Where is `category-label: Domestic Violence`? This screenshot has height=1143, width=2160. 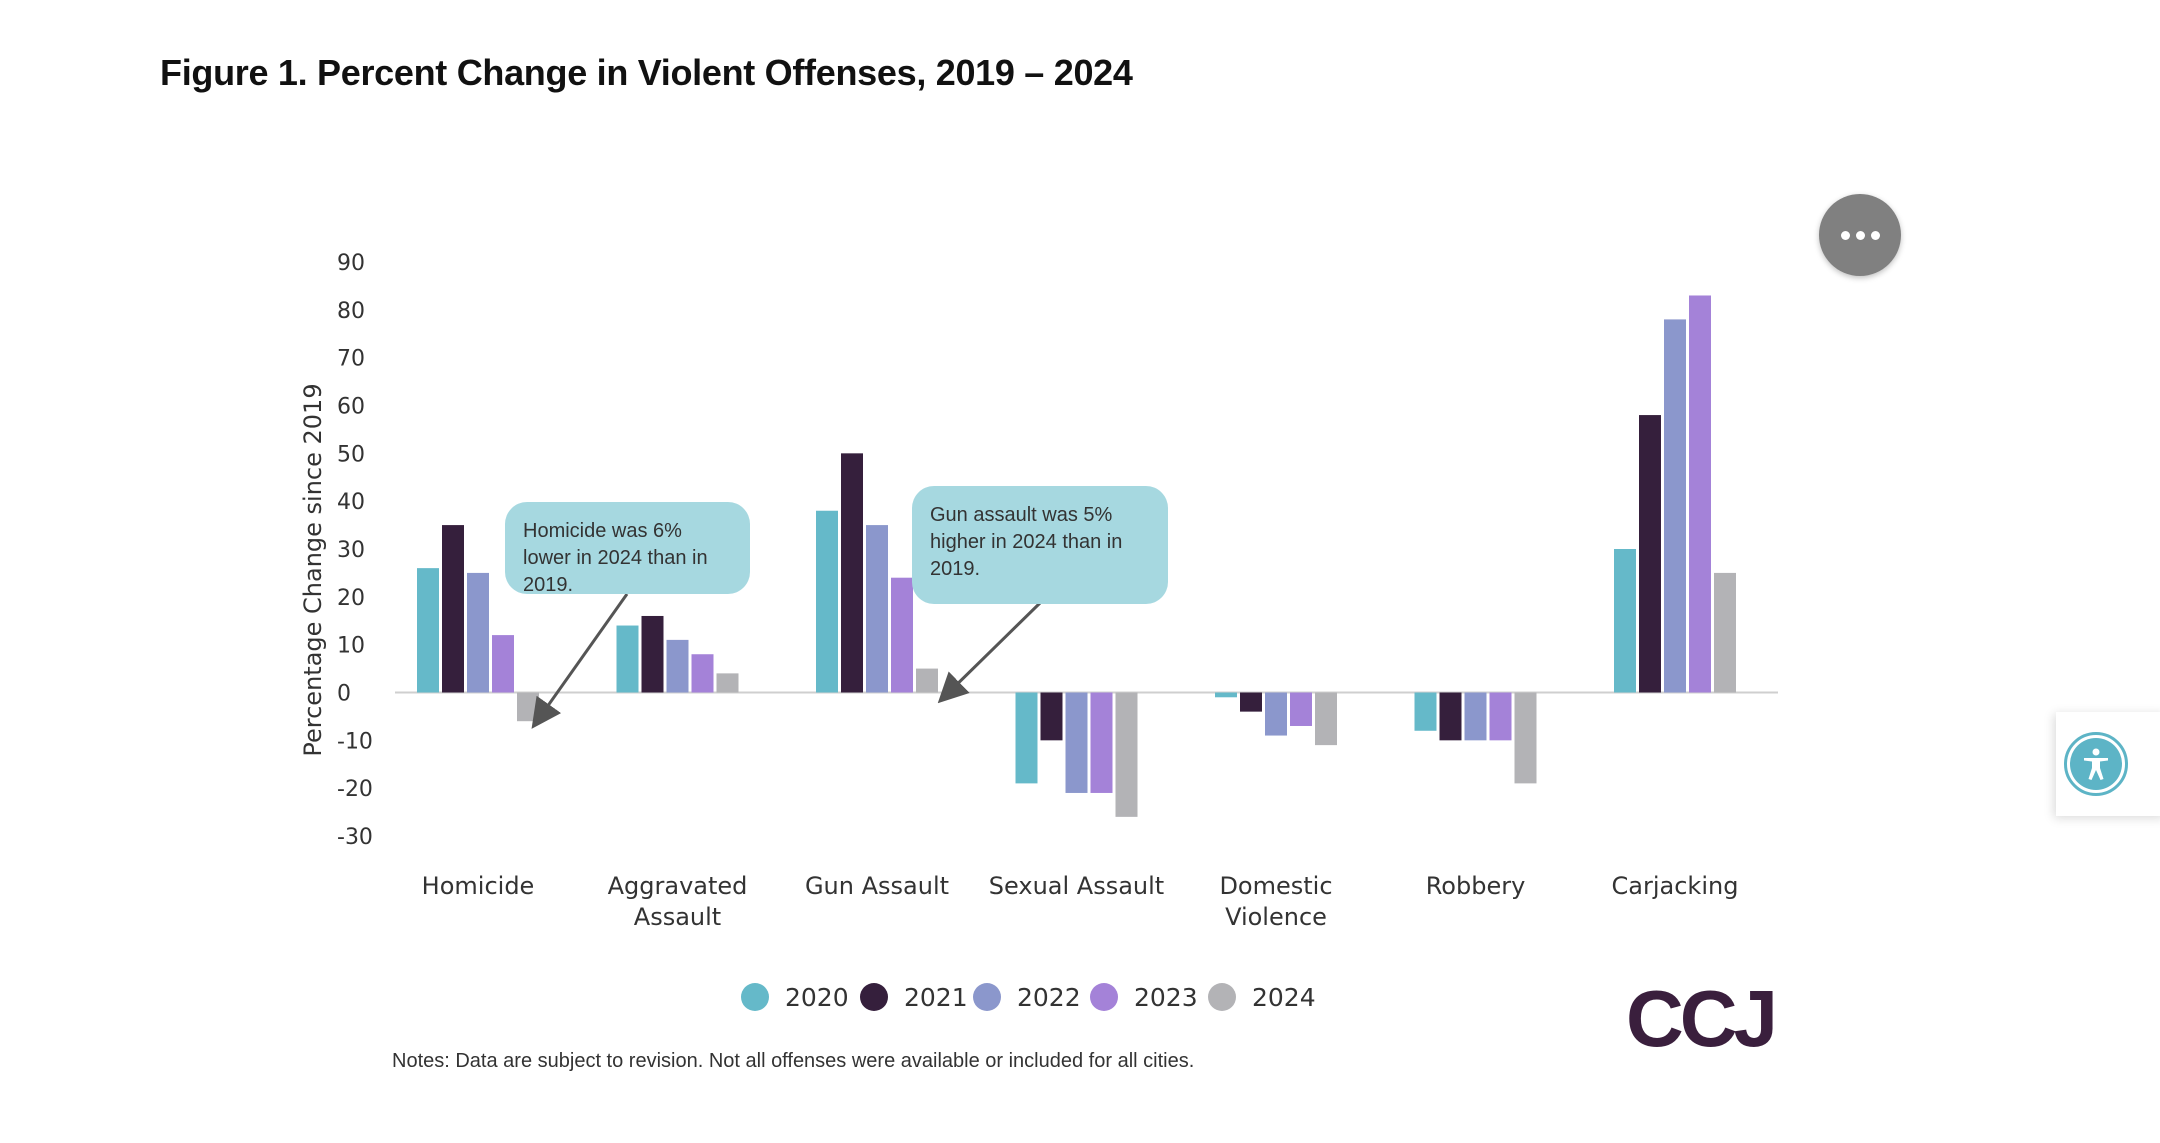 category-label: Domestic Violence is located at coordinates (1275, 901).